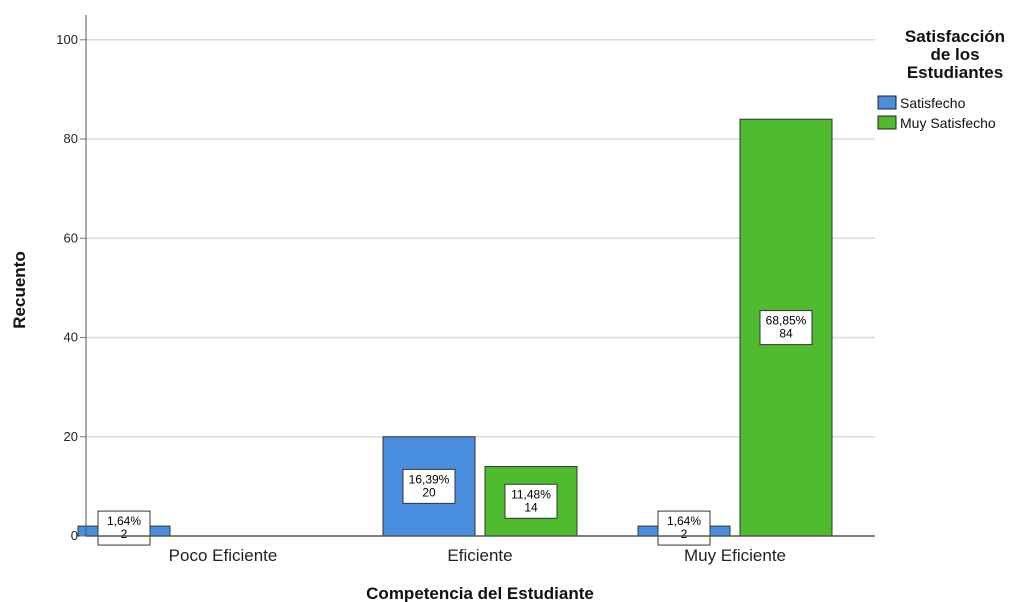 The image size is (1025, 602). I want to click on y-tick-label: 80, so click(71, 138).